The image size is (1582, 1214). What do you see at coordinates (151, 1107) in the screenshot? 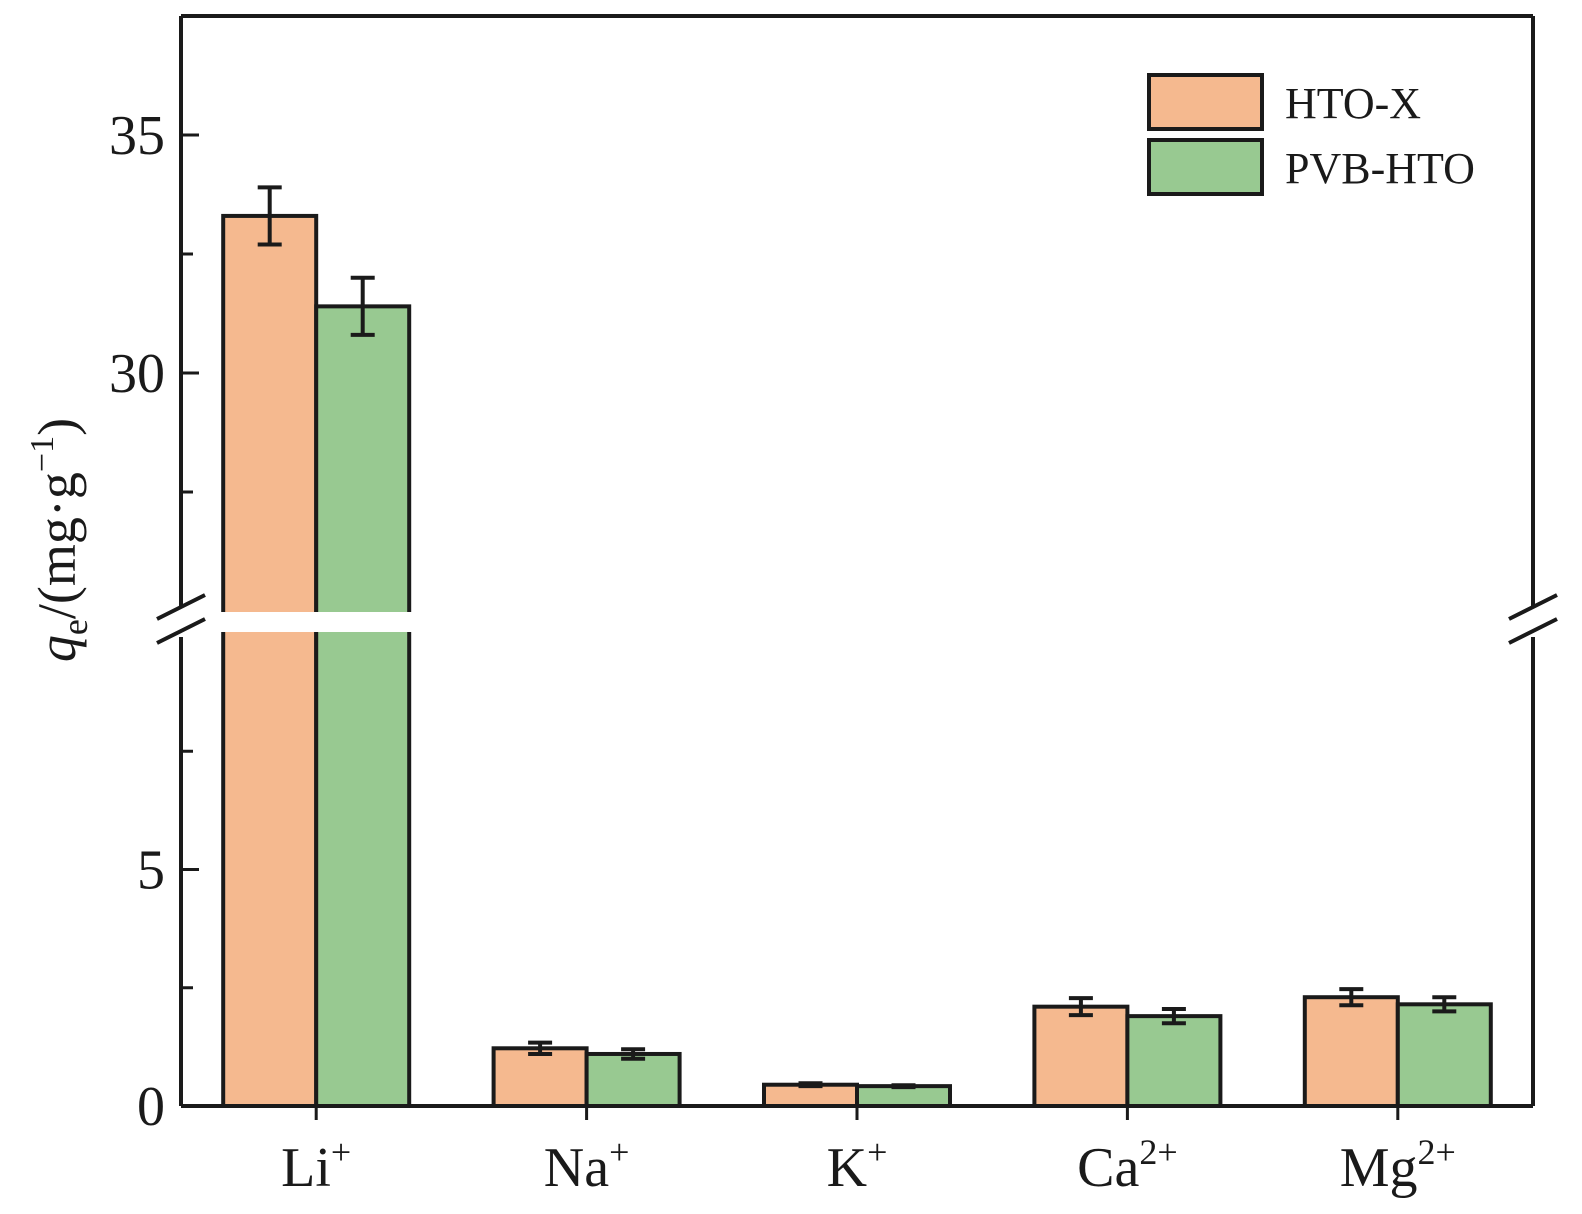
I see `y-tick-label-0: 0` at bounding box center [151, 1107].